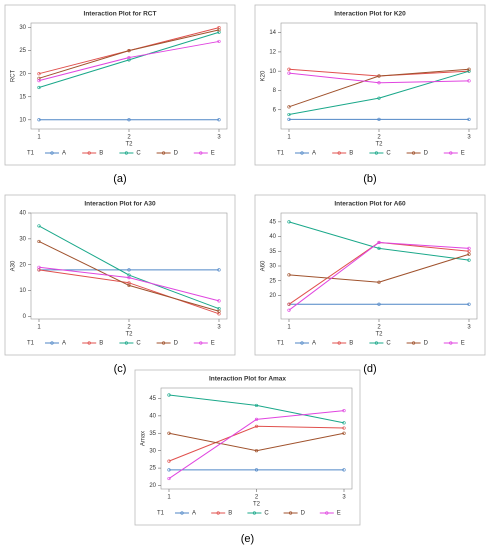 This screenshot has width=493, height=550. I want to click on legend-label: E, so click(339, 514).